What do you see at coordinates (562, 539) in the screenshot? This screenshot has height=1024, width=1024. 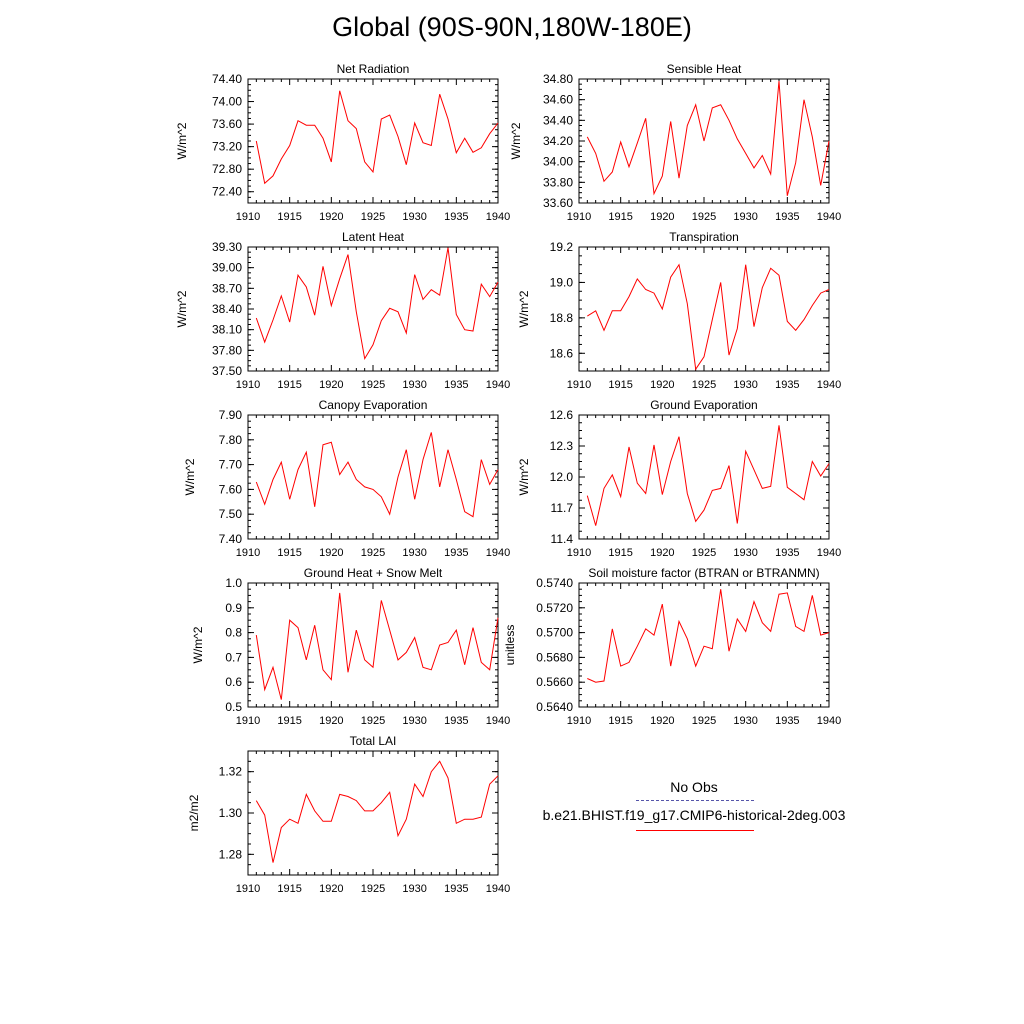 I see `y-tick-label: 11.4` at bounding box center [562, 539].